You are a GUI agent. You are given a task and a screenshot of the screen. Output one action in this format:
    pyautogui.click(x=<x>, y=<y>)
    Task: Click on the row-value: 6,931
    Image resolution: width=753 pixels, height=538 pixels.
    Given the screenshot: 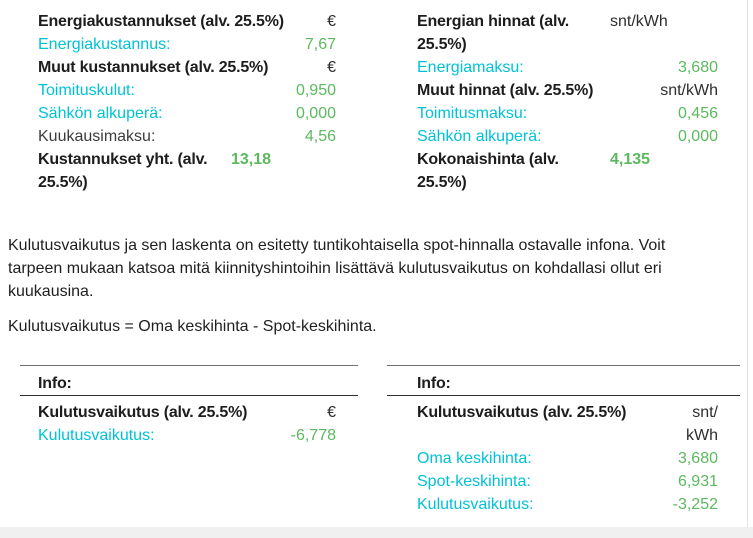 What is the action you would take?
    pyautogui.click(x=697, y=481)
    